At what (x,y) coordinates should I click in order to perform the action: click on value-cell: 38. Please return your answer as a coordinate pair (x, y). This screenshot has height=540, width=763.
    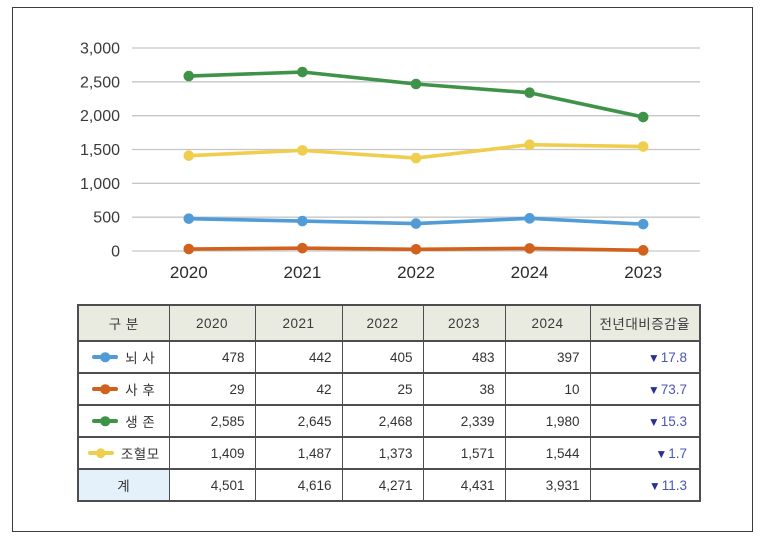
    Looking at the image, I should click on (464, 389).